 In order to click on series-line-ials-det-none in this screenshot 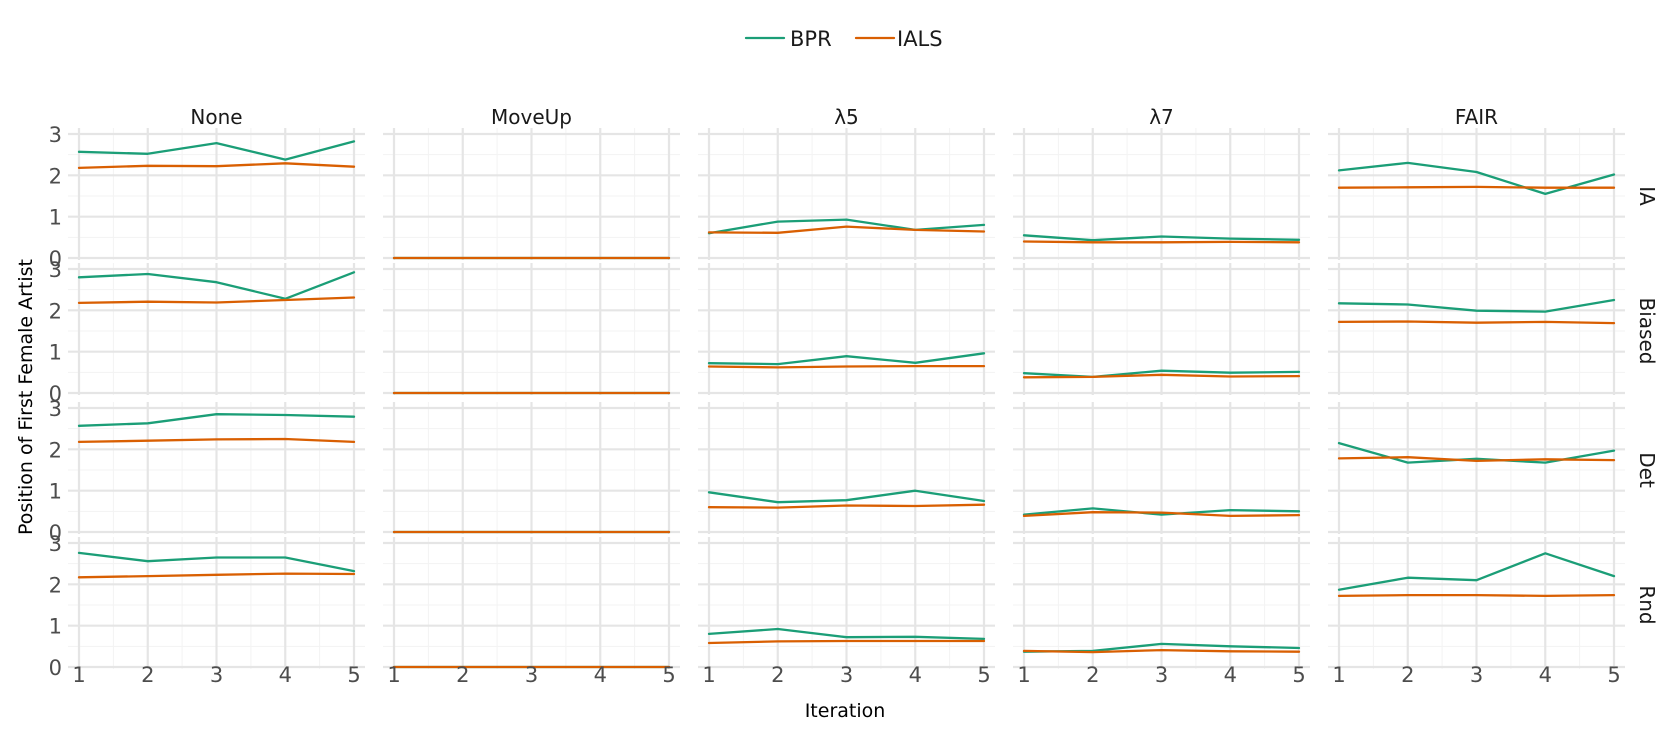, I will do `click(216, 440)`.